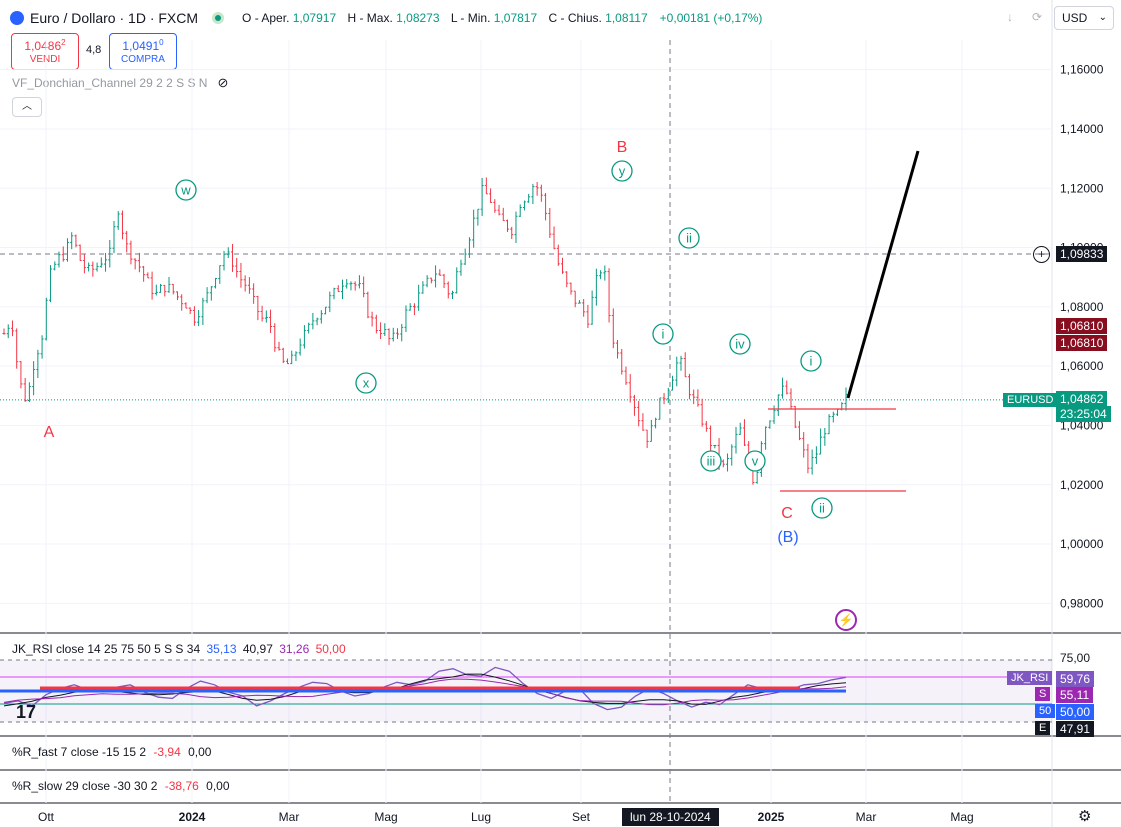 The image size is (1121, 827). What do you see at coordinates (79, 752) in the screenshot?
I see `r-fast-label: %R_fast 7 close -15 15 2` at bounding box center [79, 752].